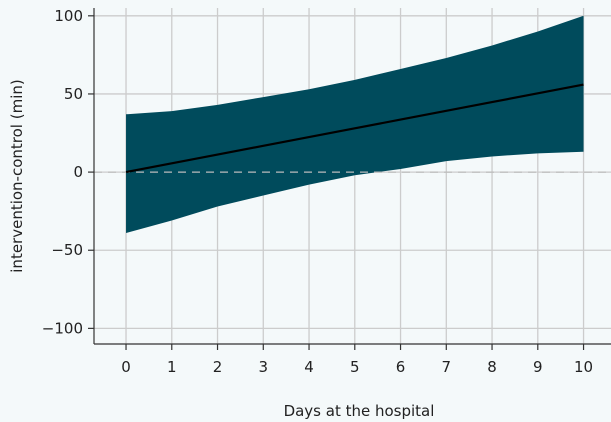 The height and width of the screenshot is (422, 611). Describe the element at coordinates (126, 367) in the screenshot. I see `x-tick-label-0: 0` at that location.